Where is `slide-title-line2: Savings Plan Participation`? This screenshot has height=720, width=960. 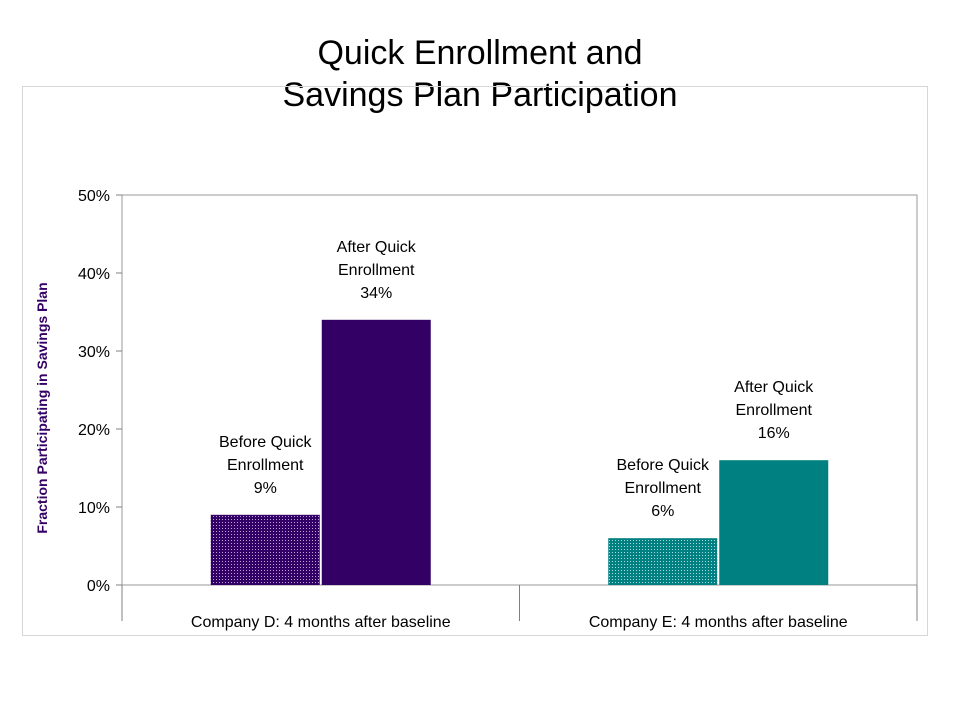 slide-title-line2: Savings Plan Participation is located at coordinates (480, 95).